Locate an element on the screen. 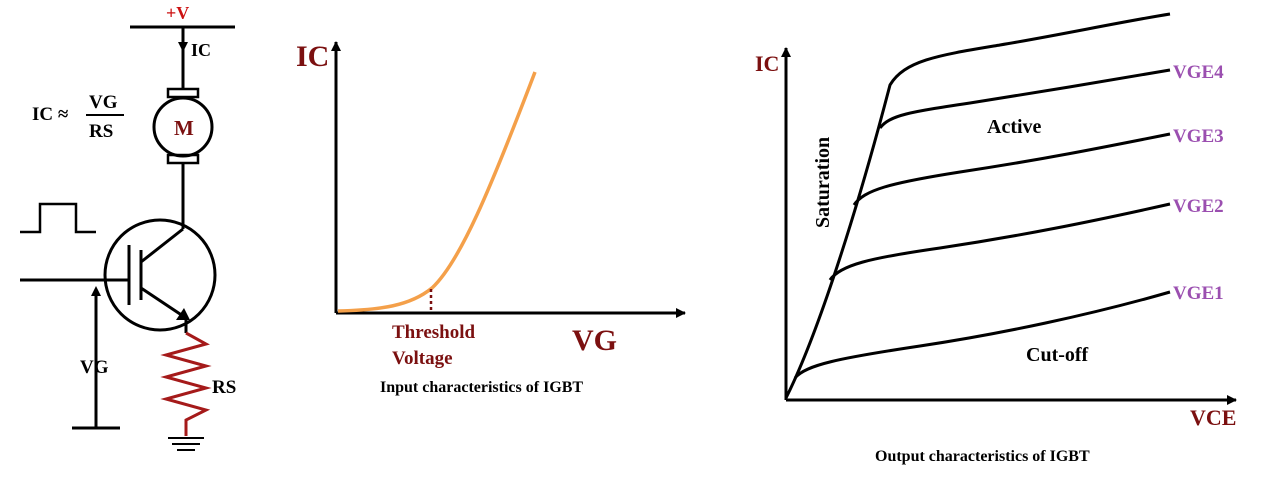  circuit-labels: +V IC IC ≈ VG RS M VG RS is located at coordinates (134, 200).